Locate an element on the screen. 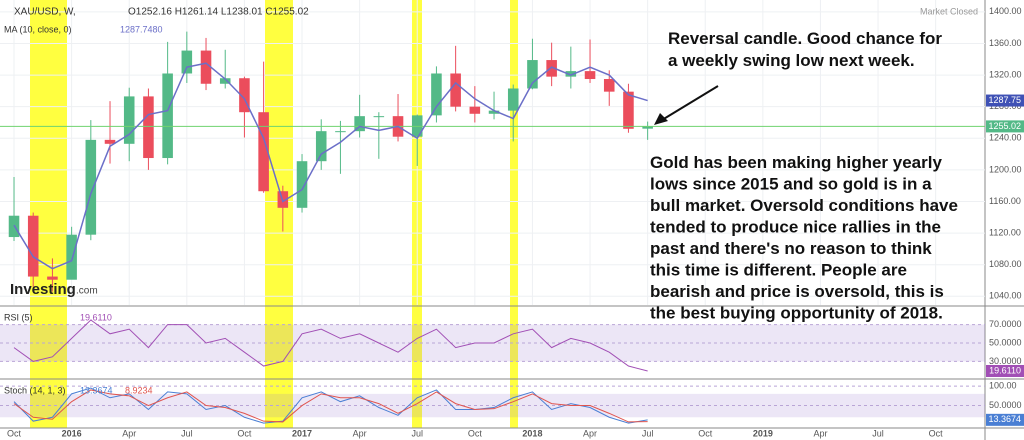 Image resolution: width=1024 pixels, height=440 pixels. value-tag: 19.6110 is located at coordinates (1005, 370).